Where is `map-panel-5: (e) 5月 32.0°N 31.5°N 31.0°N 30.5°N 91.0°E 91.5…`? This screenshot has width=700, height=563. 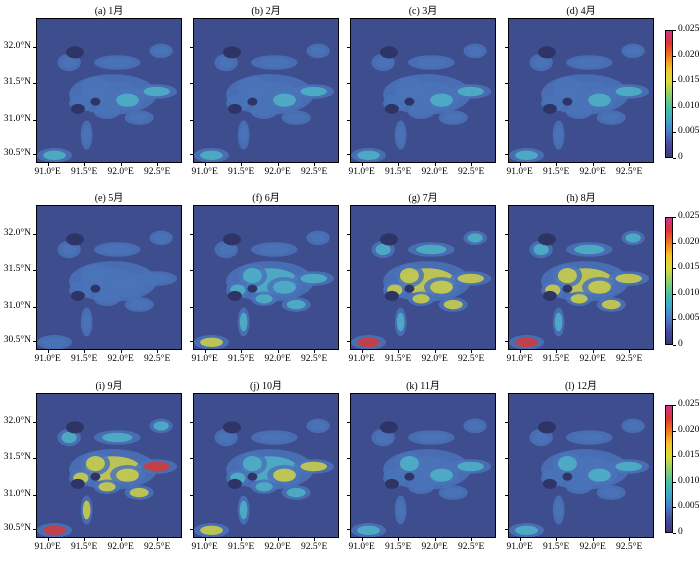 map-panel-5: (e) 5月 32.0°N 31.5°N 31.0°N 30.5°N 91.0°E 91.5… is located at coordinates (93, 281).